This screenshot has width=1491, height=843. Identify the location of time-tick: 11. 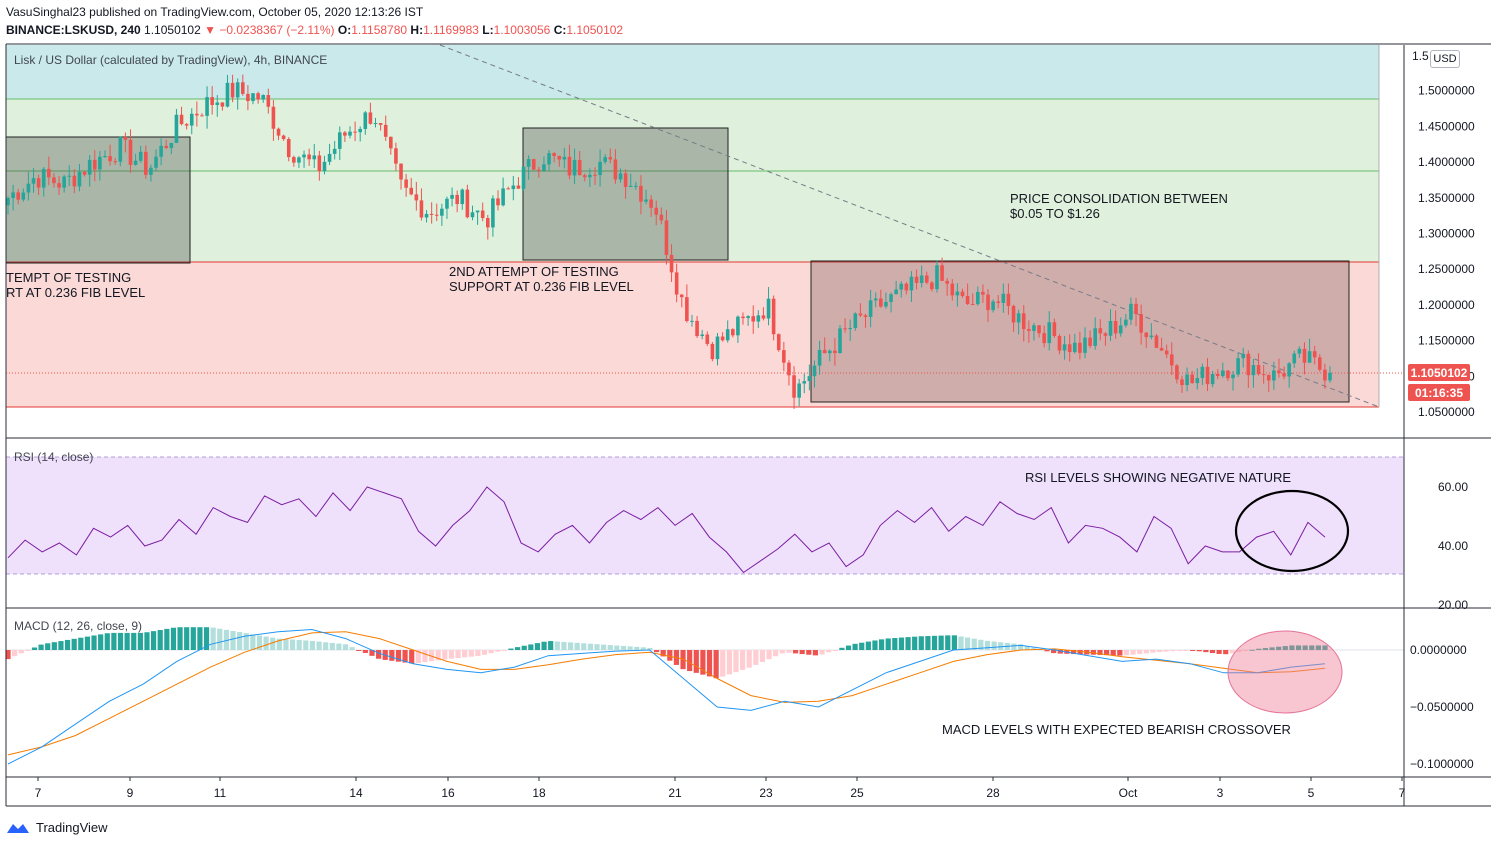
(220, 793).